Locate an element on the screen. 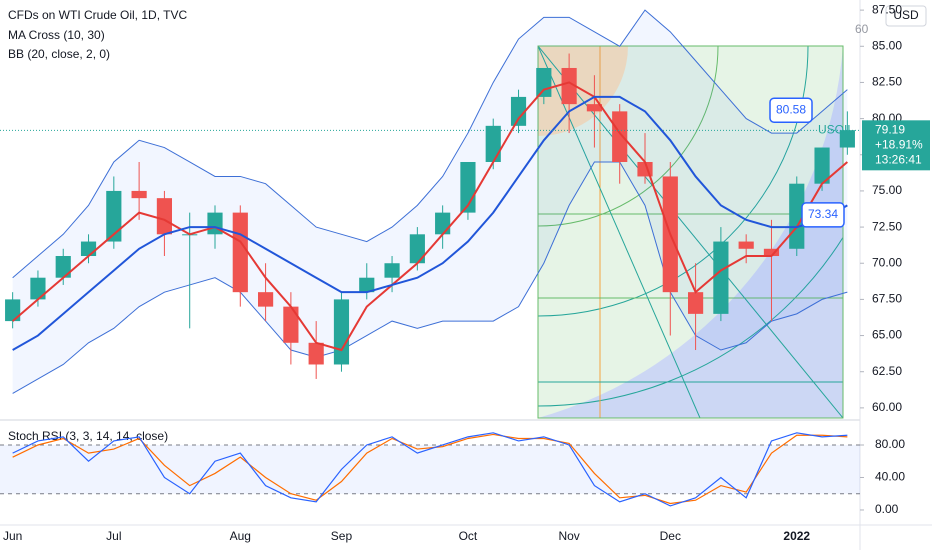 The width and height of the screenshot is (932, 550). osc-band is located at coordinates (430, 469).